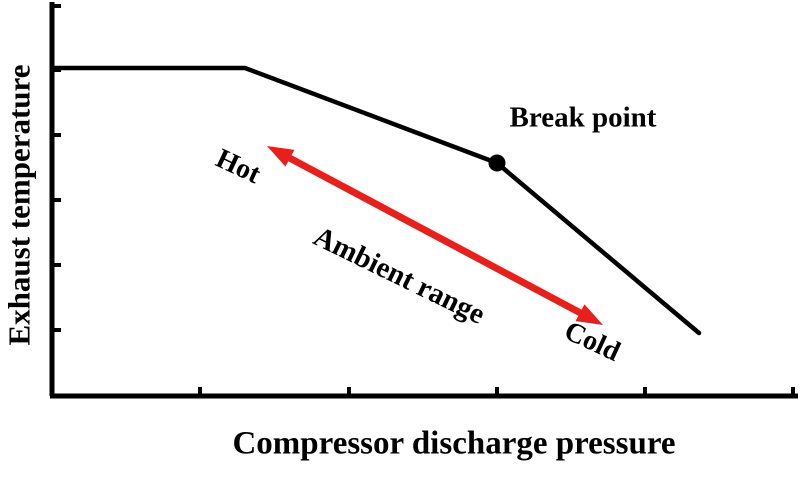 Image resolution: width=800 pixels, height=484 pixels. What do you see at coordinates (19, 205) in the screenshot?
I see `y-axis-label: Exhaust temperature` at bounding box center [19, 205].